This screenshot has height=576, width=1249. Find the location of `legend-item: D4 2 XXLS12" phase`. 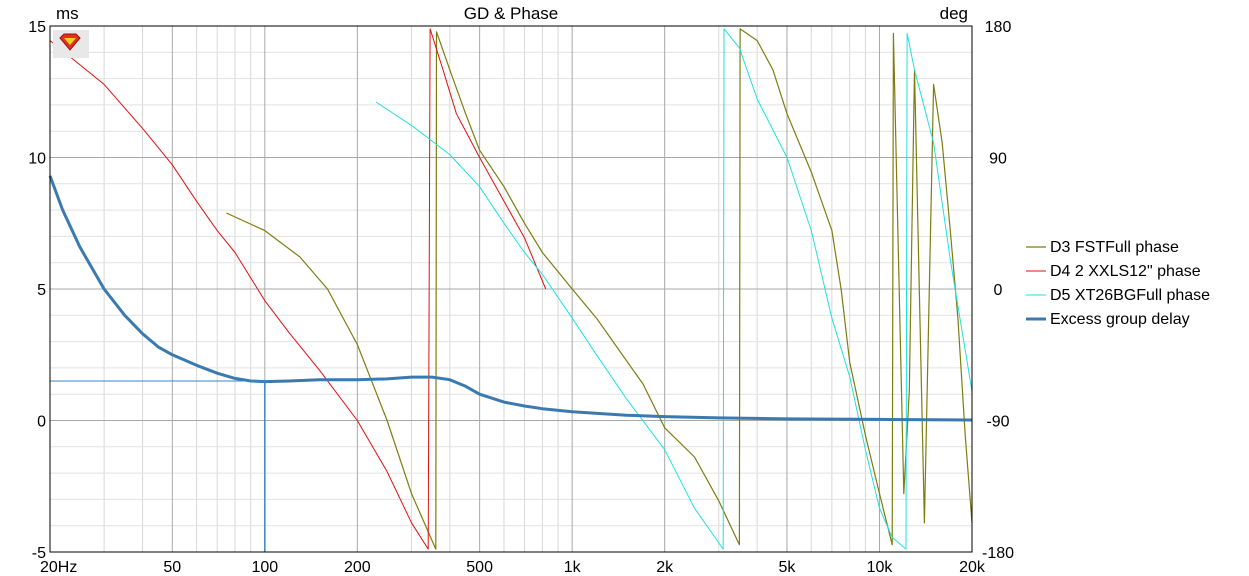

legend-item: D4 2 XXLS12" phase is located at coordinates (1113, 271).